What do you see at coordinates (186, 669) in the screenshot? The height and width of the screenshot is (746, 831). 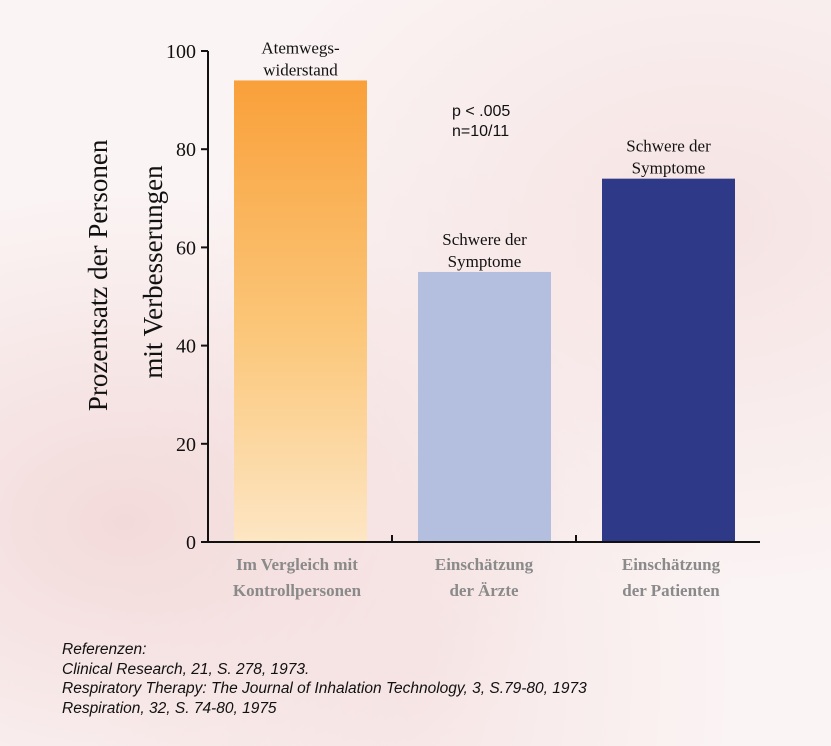 I see `reference-item: Clinical Research, 21, S. 278, 1973.` at bounding box center [186, 669].